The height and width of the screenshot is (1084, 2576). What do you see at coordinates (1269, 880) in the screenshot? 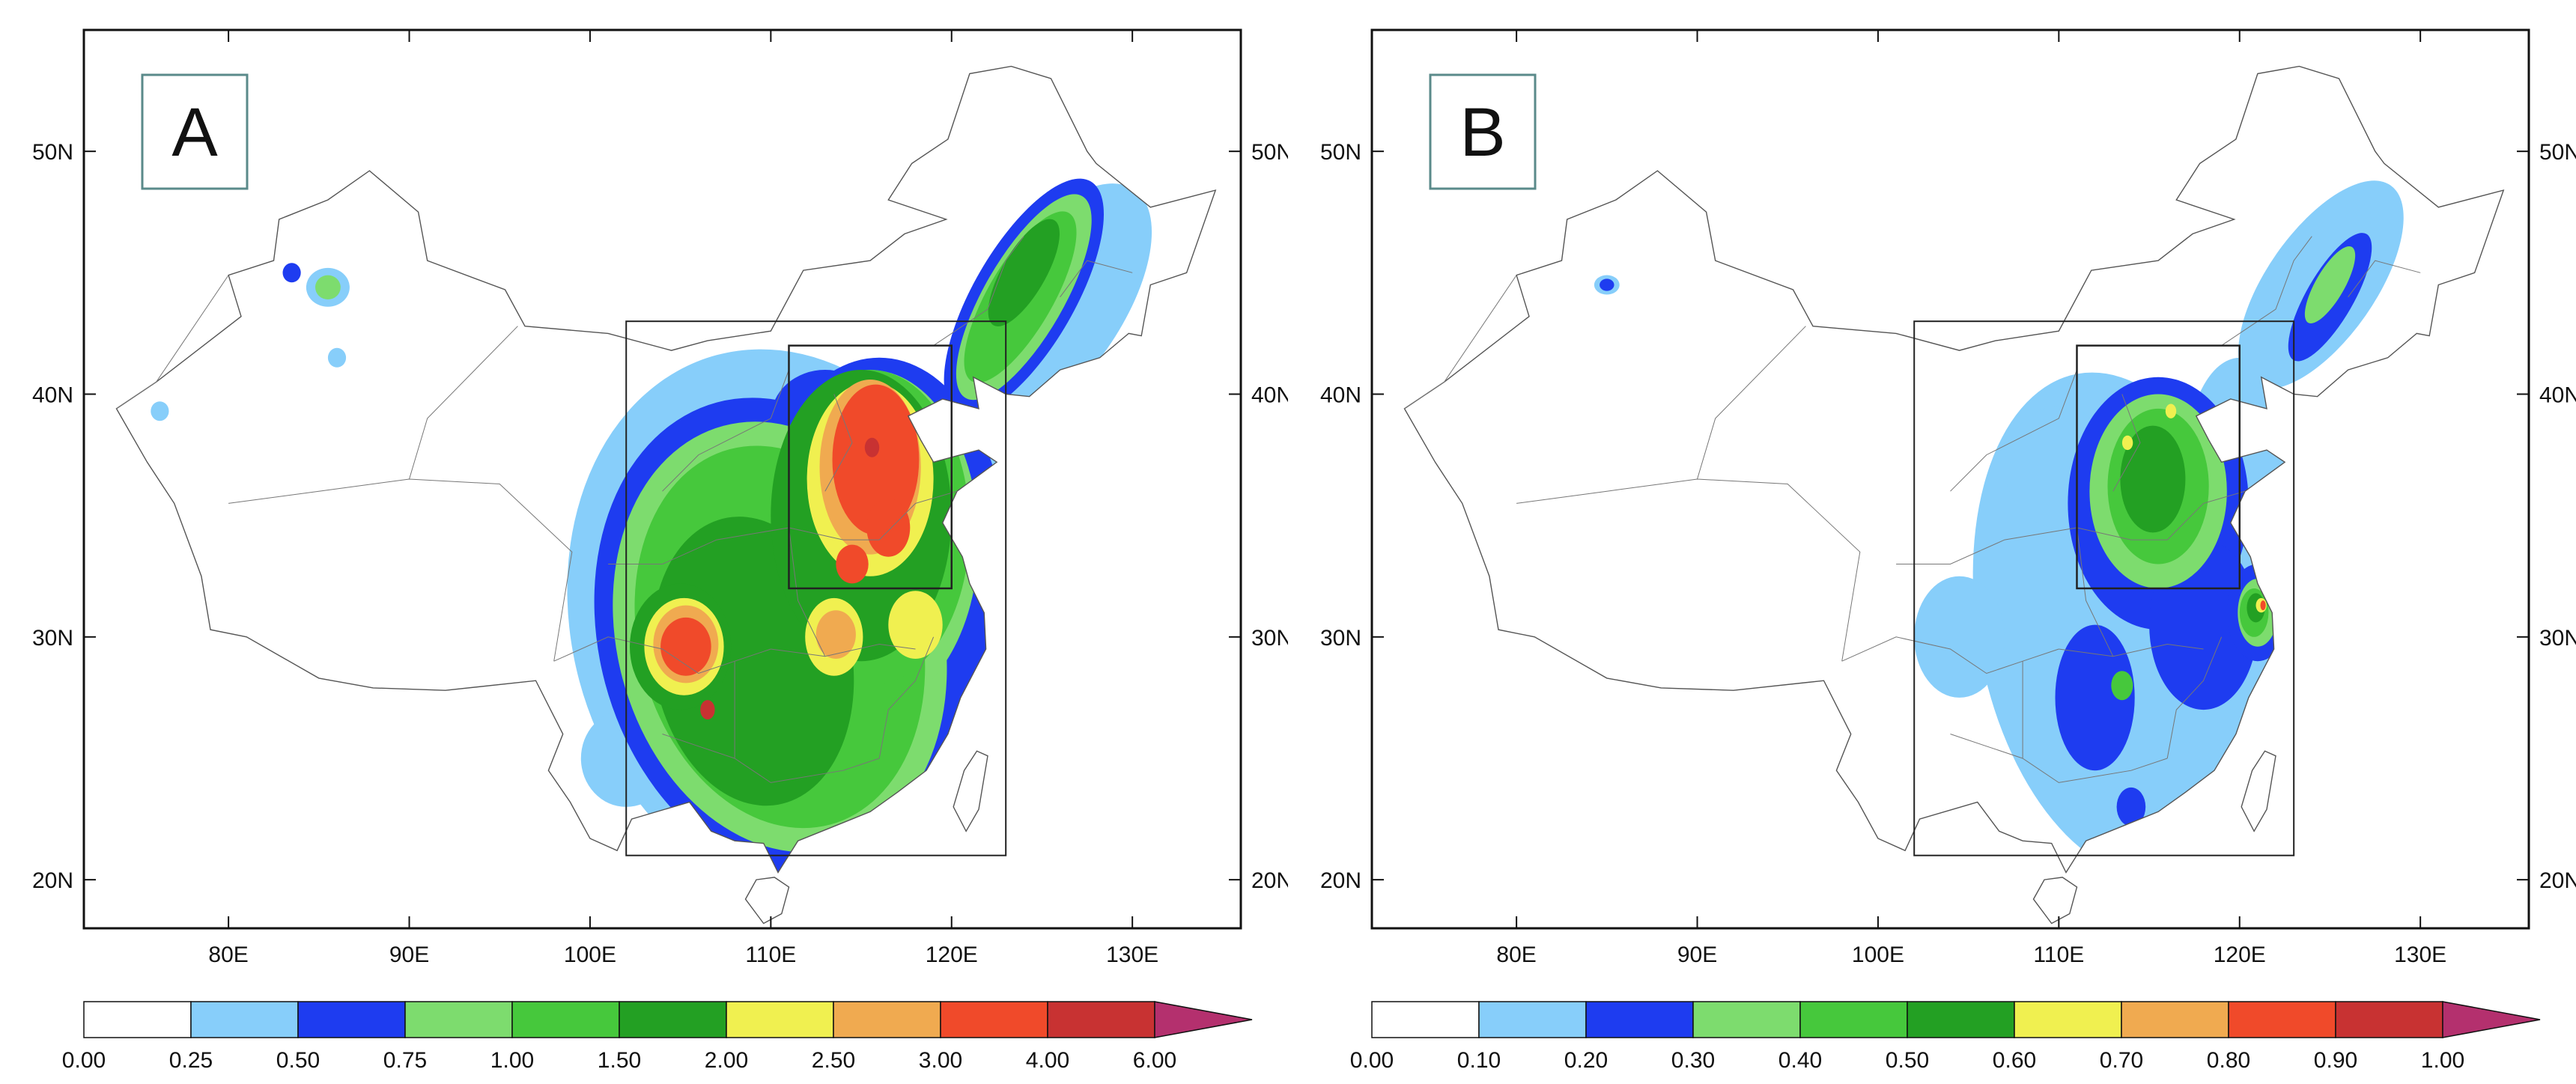
I see `y-tick-label-right-a-0: 20N` at bounding box center [1269, 880].